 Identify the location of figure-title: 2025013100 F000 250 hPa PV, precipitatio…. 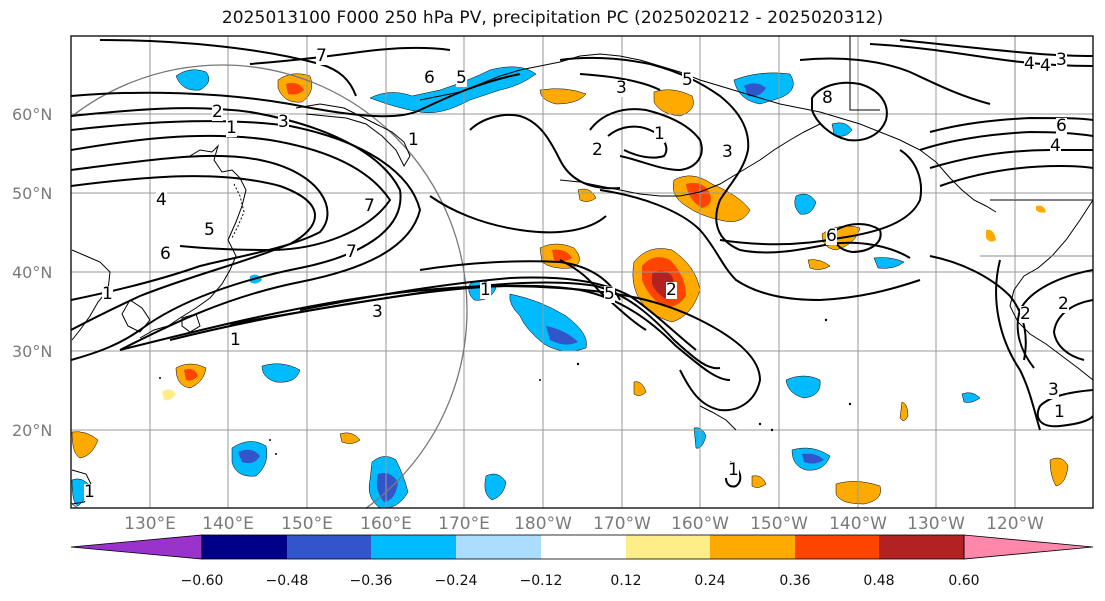
(552, 18).